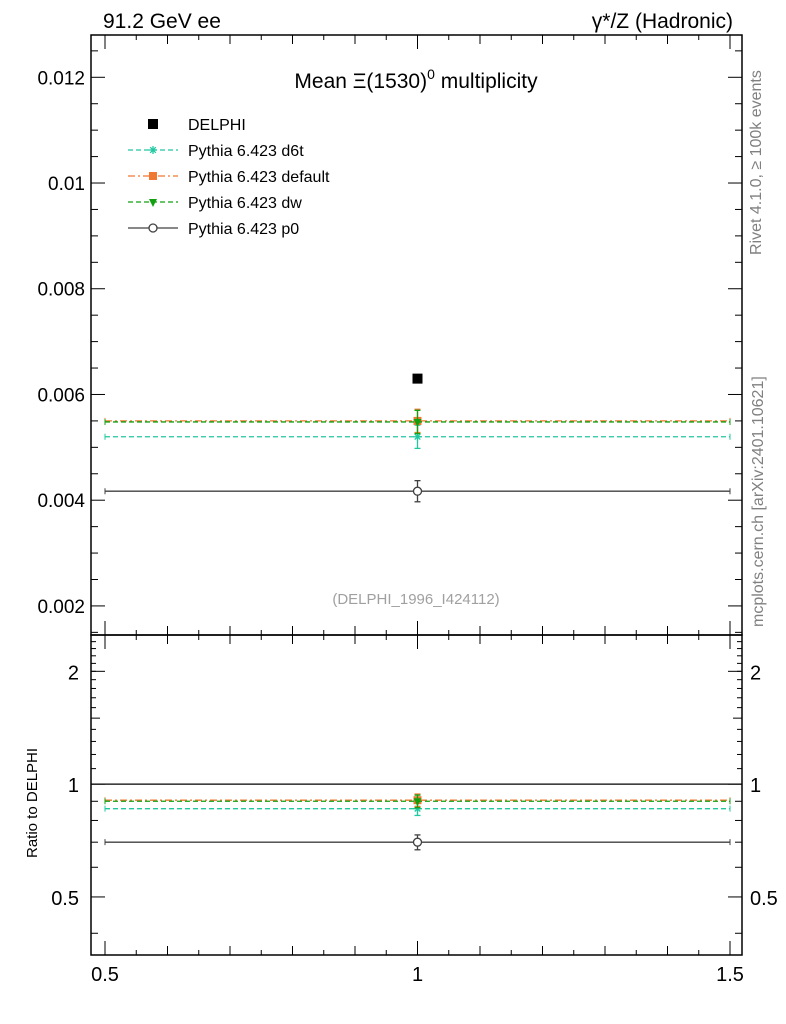 The width and height of the screenshot is (786, 1024). What do you see at coordinates (417, 822) in the screenshot?
I see `ratio-series-layer` at bounding box center [417, 822].